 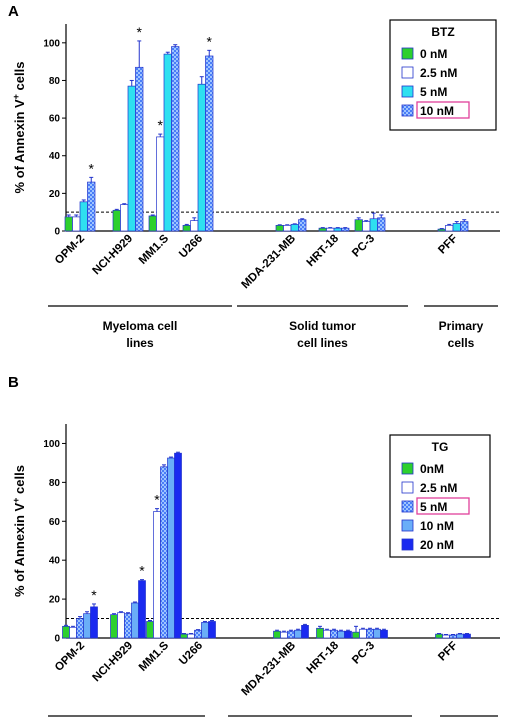 I want to click on panel-letter: A, so click(x=13, y=11).